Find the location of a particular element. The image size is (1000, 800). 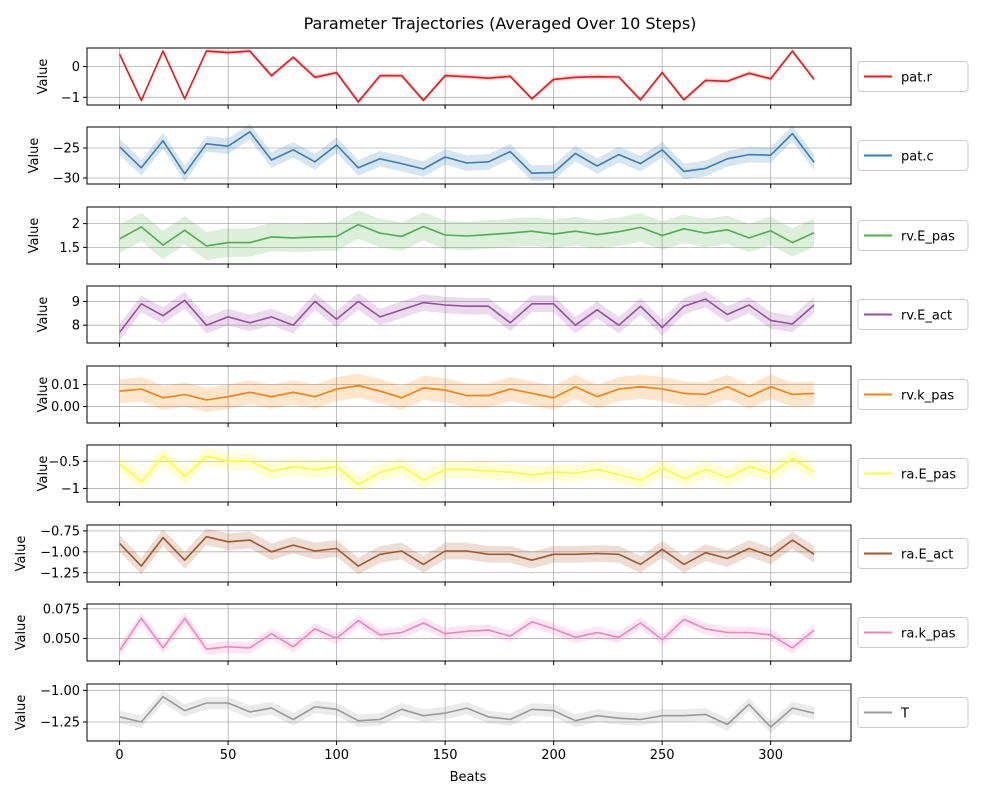

x-tick-label: 150 is located at coordinates (445, 755).